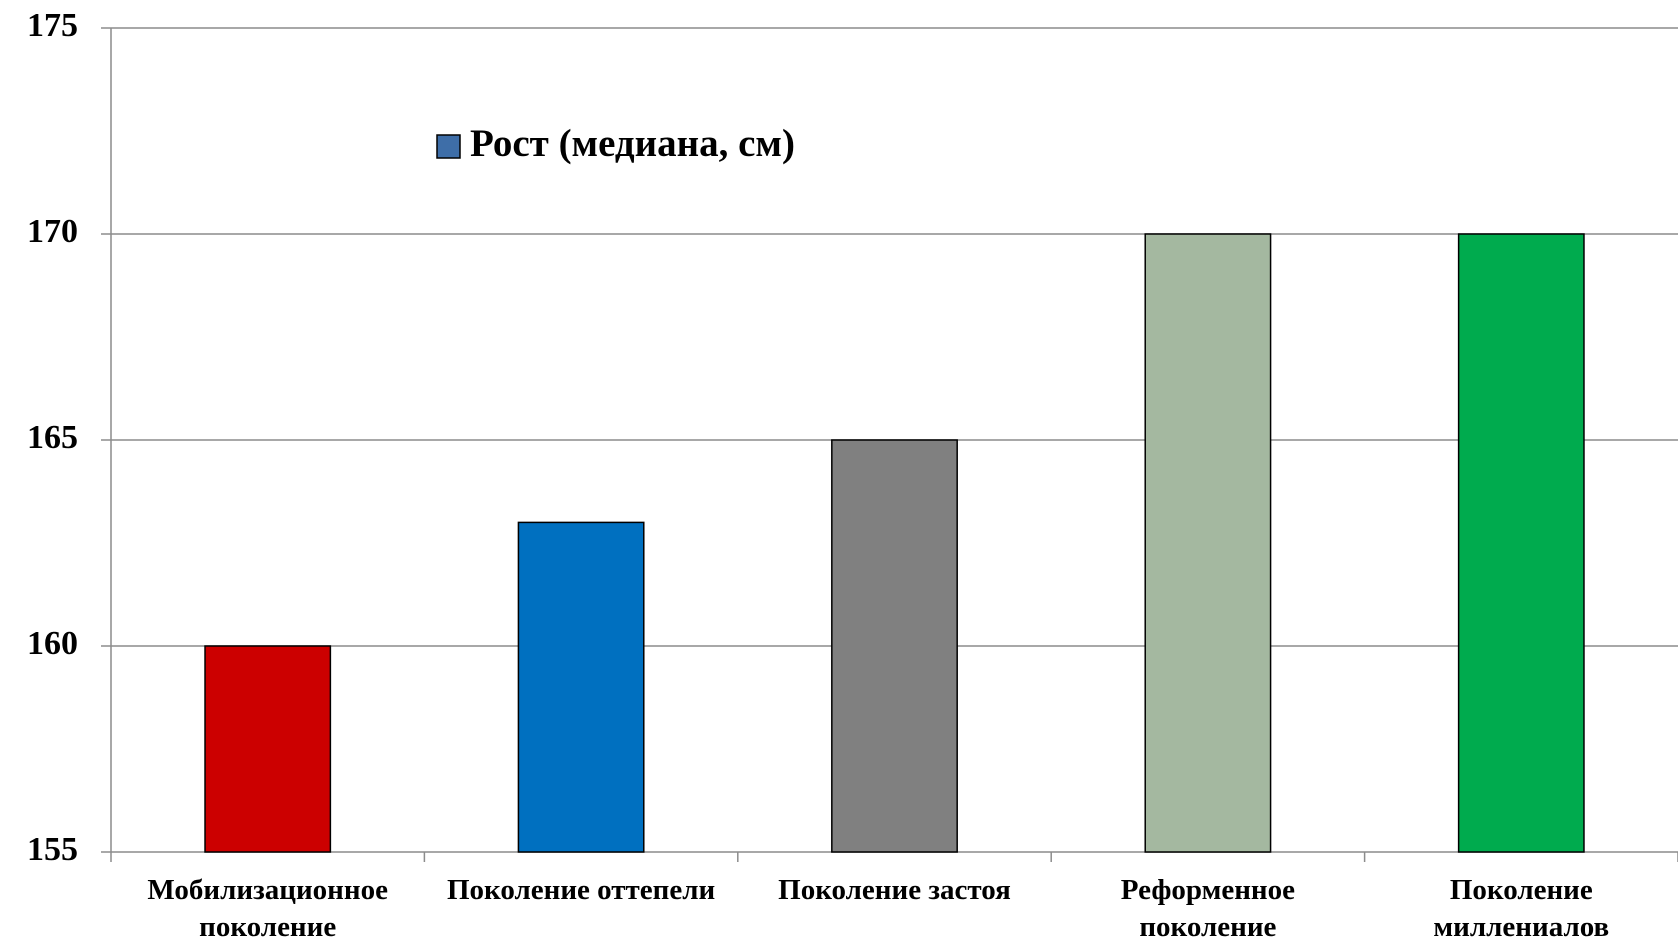  What do you see at coordinates (52, 643) in the screenshot?
I see `y-tick-label: 160` at bounding box center [52, 643].